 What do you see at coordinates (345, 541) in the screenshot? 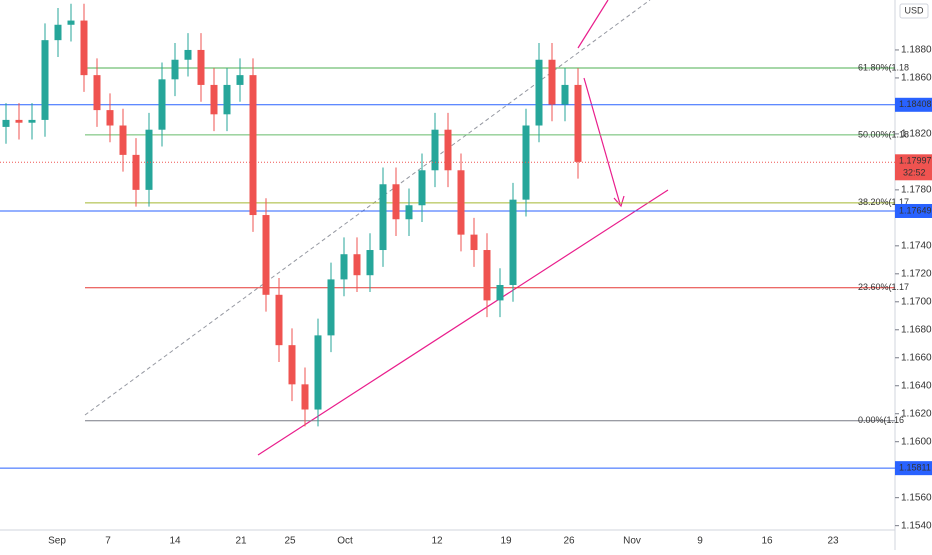
I see `x-tick-label: Oct` at bounding box center [345, 541].